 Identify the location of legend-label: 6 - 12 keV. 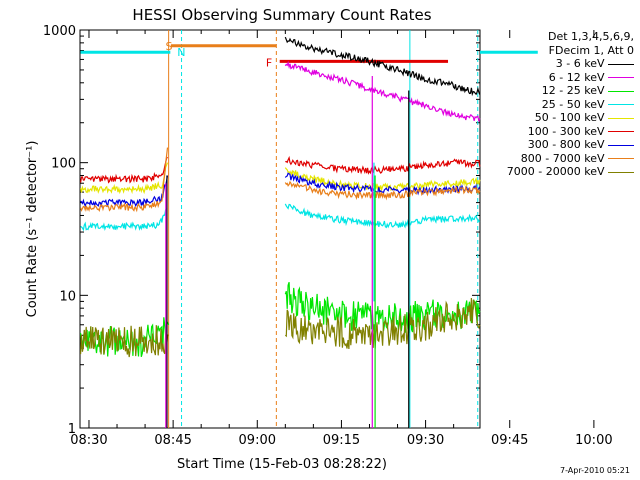
(578, 77).